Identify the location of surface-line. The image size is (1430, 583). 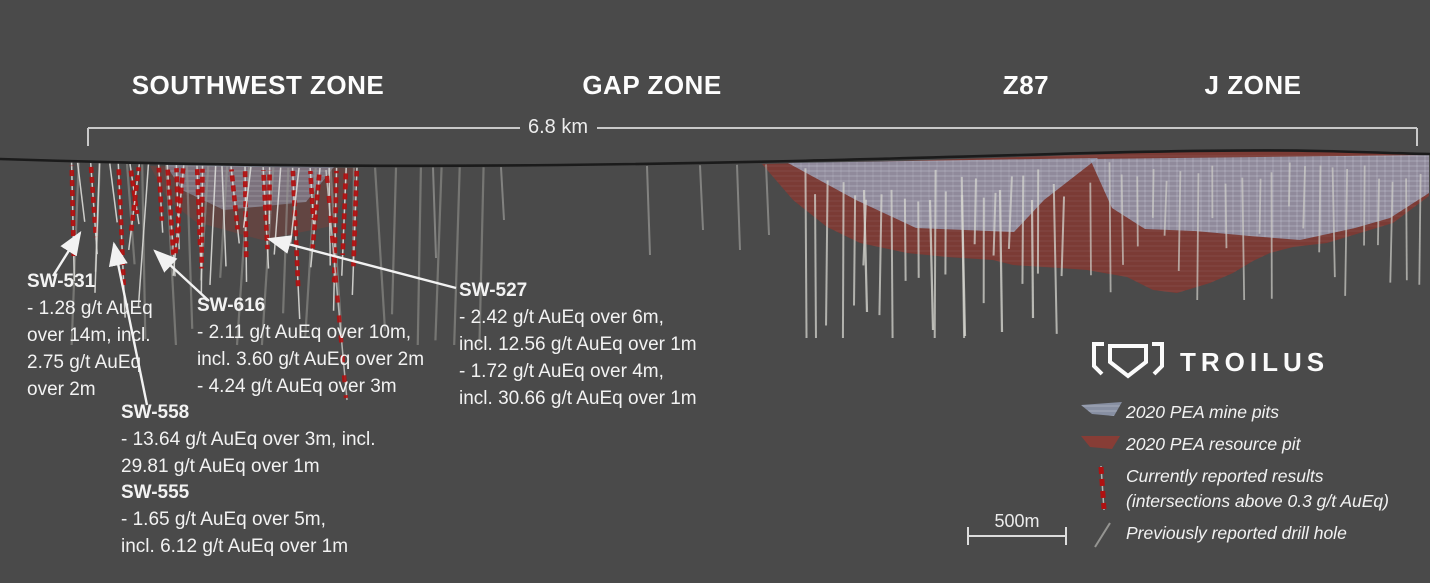
(715, 158).